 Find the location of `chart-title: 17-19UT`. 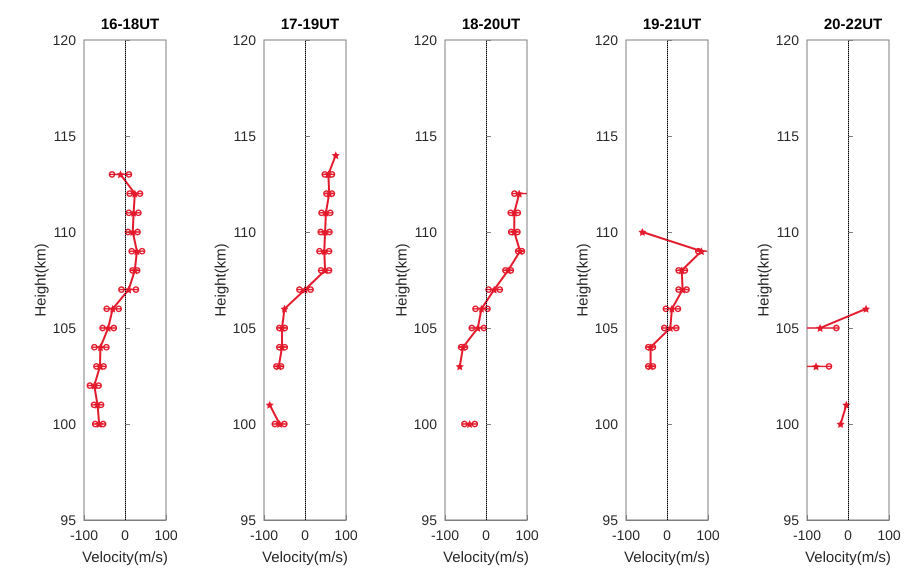

chart-title: 17-19UT is located at coordinates (310, 24).